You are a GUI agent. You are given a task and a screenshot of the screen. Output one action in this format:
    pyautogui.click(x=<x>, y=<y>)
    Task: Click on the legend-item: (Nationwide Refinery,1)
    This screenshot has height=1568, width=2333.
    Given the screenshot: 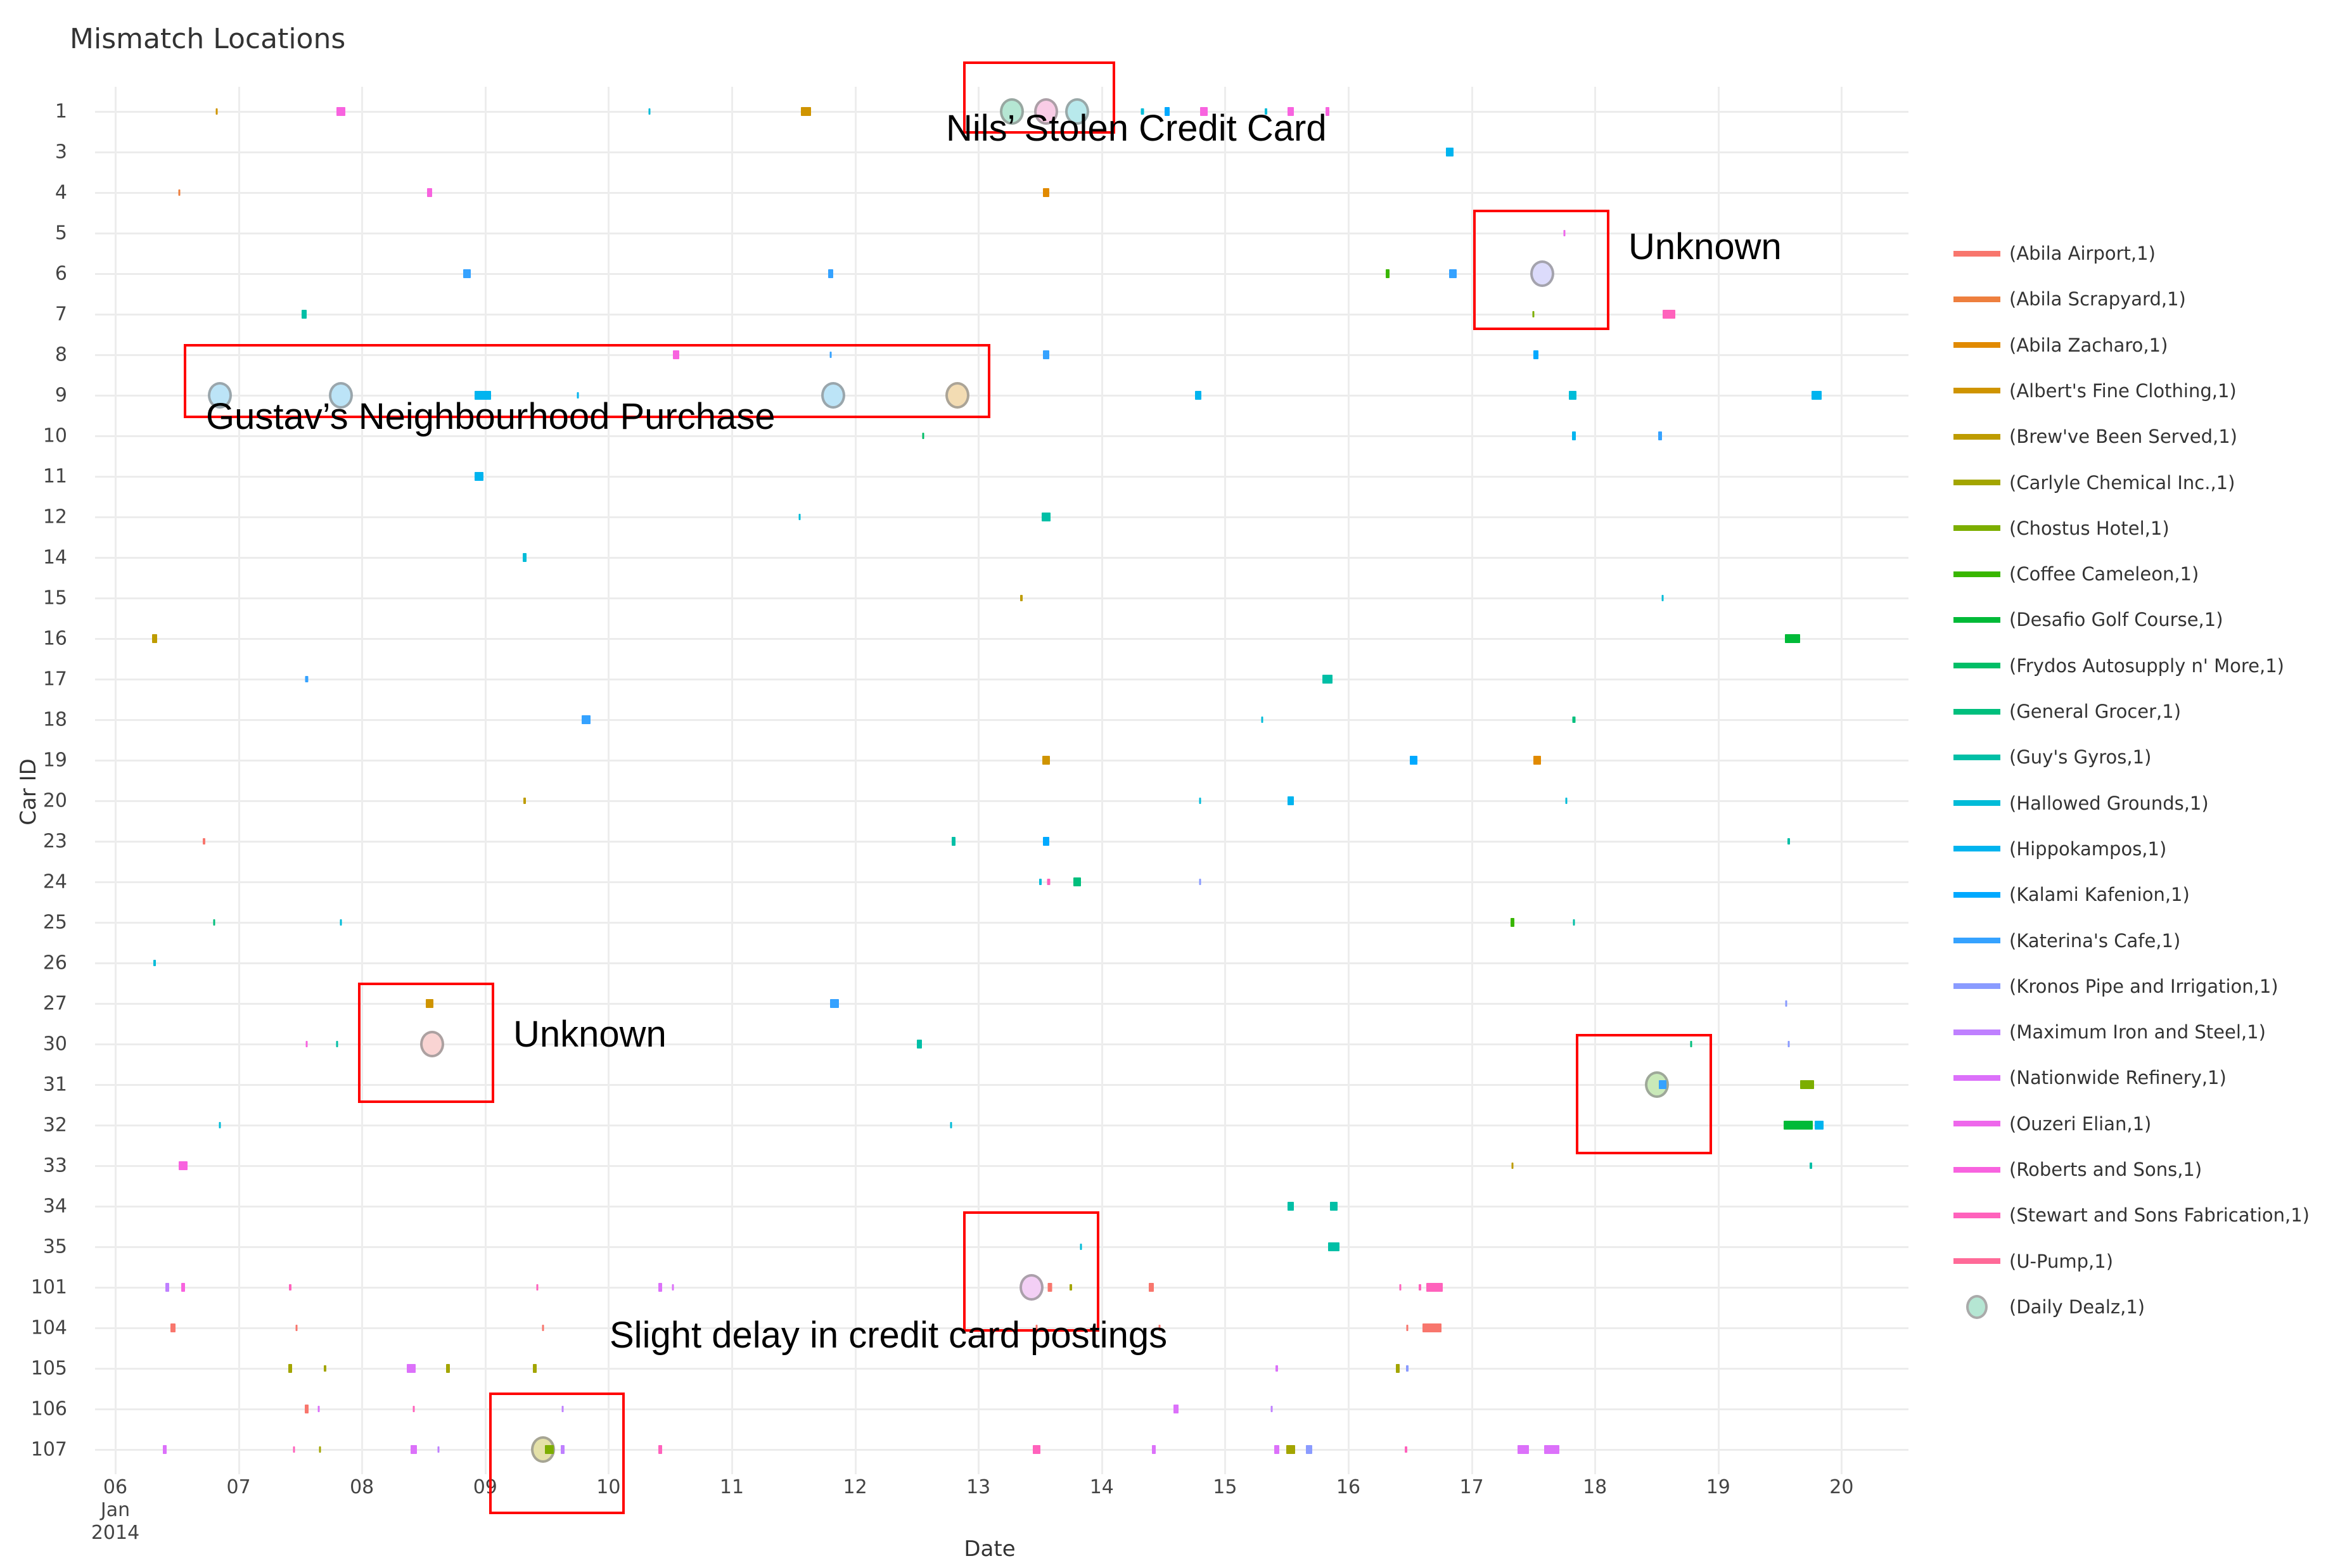 What is the action you would take?
    pyautogui.click(x=2090, y=1077)
    